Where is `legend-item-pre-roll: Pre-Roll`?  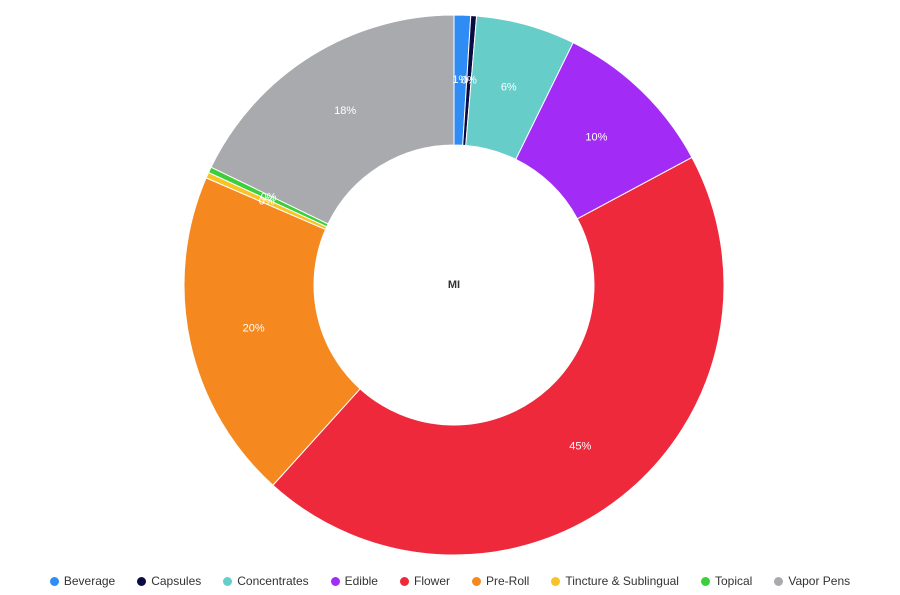 legend-item-pre-roll: Pre-Roll is located at coordinates (500, 581).